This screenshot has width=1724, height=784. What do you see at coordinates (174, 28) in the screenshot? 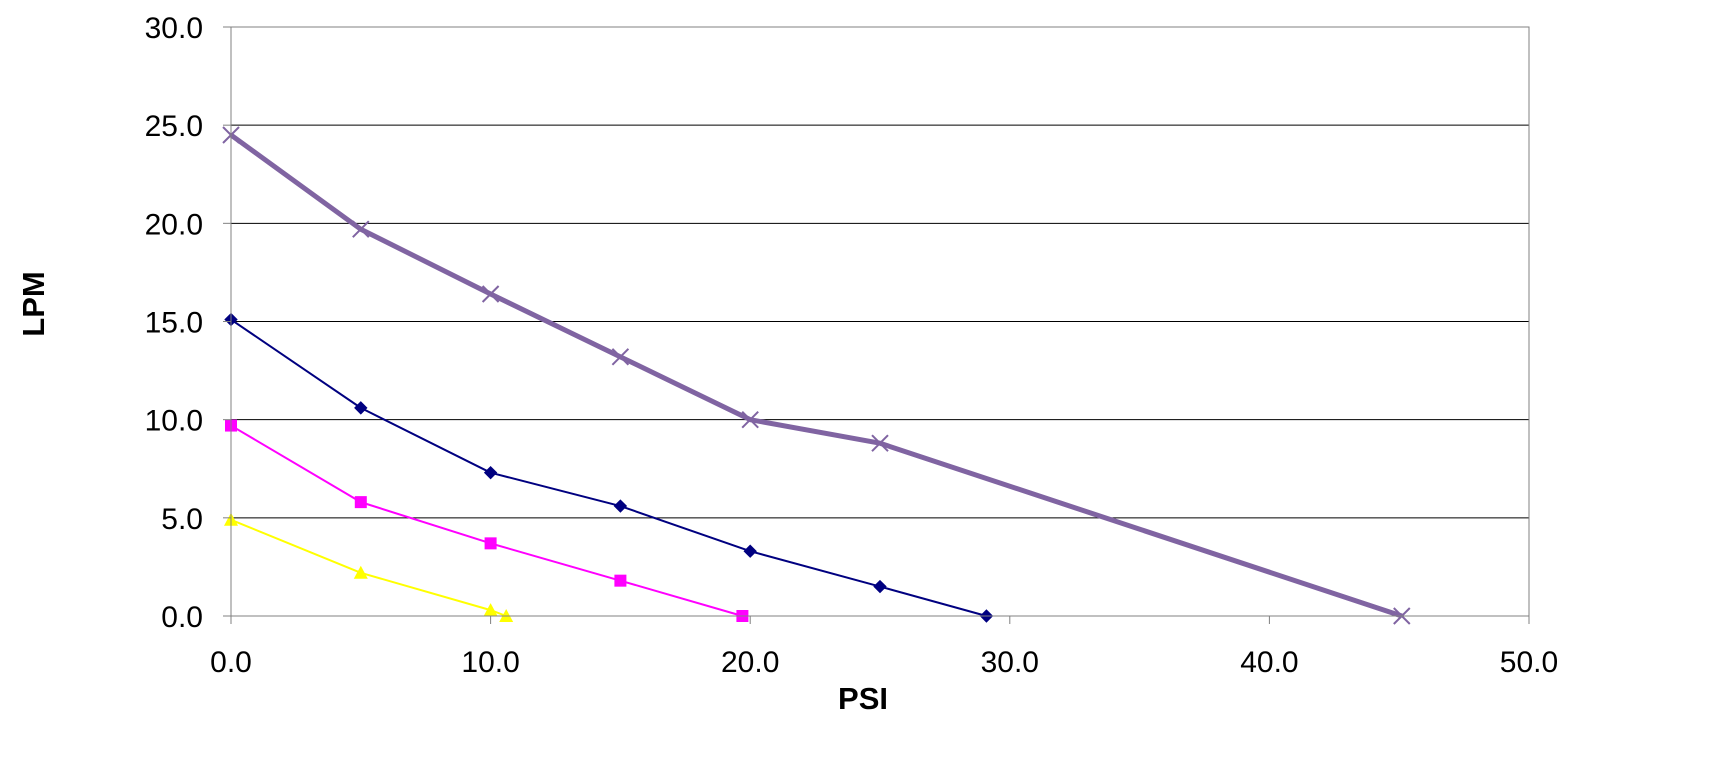
I see `y-tick-label: 30.0` at bounding box center [174, 28].